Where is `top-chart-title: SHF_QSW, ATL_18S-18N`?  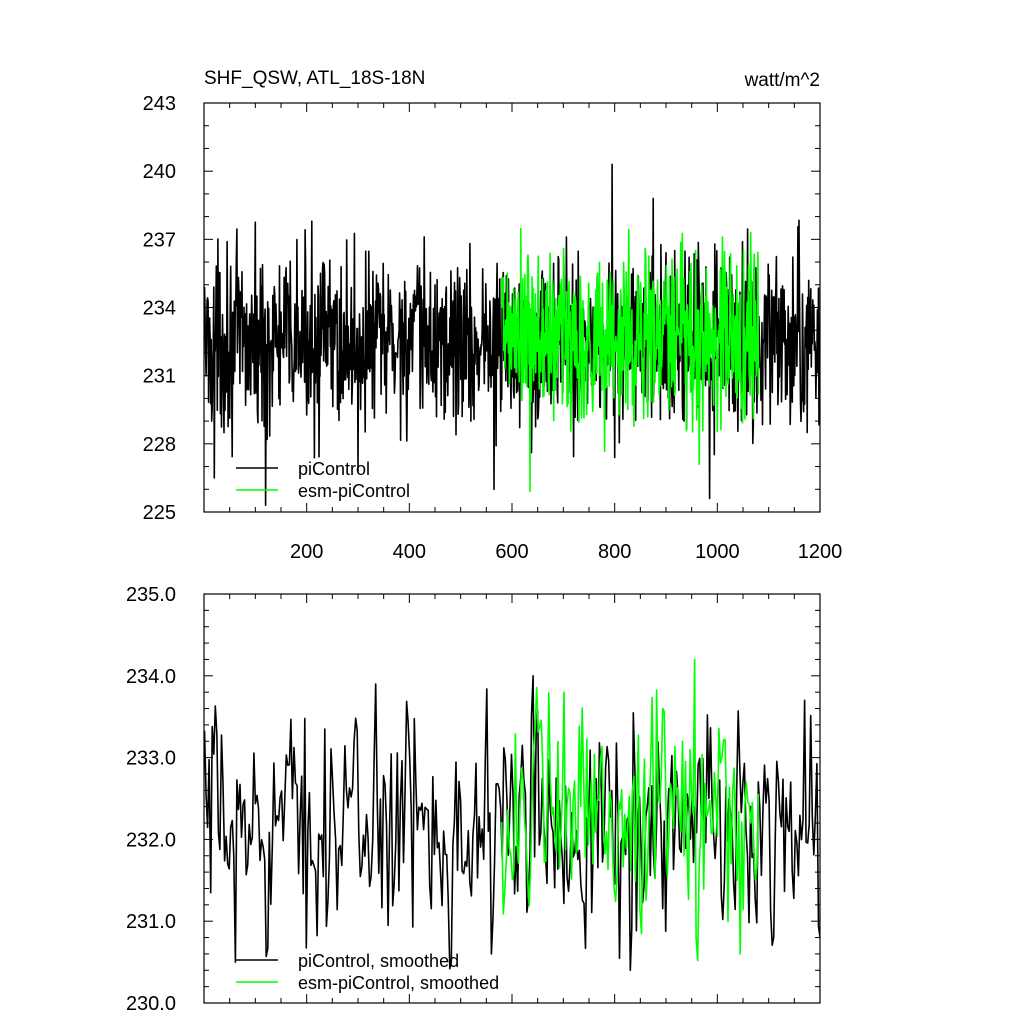
top-chart-title: SHF_QSW, ATL_18S-18N is located at coordinates (314, 78).